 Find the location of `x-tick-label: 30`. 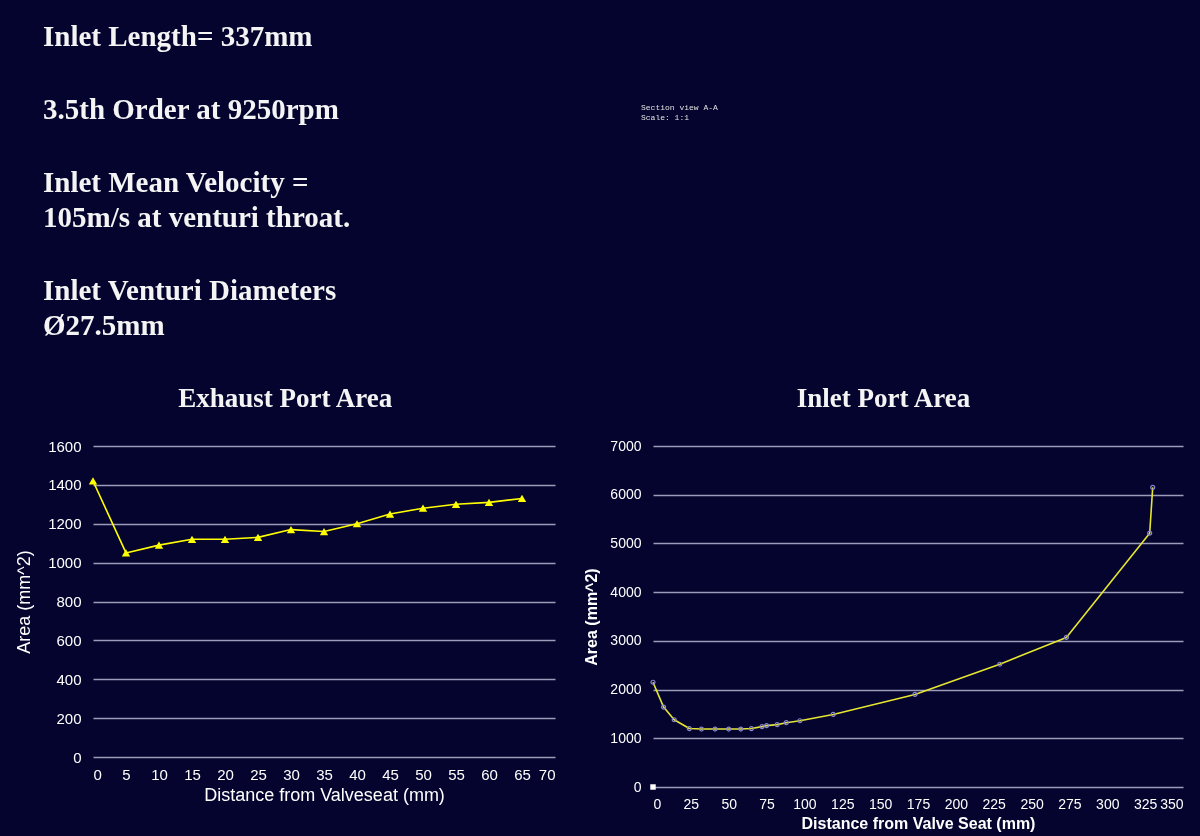

x-tick-label: 30 is located at coordinates (291, 774).